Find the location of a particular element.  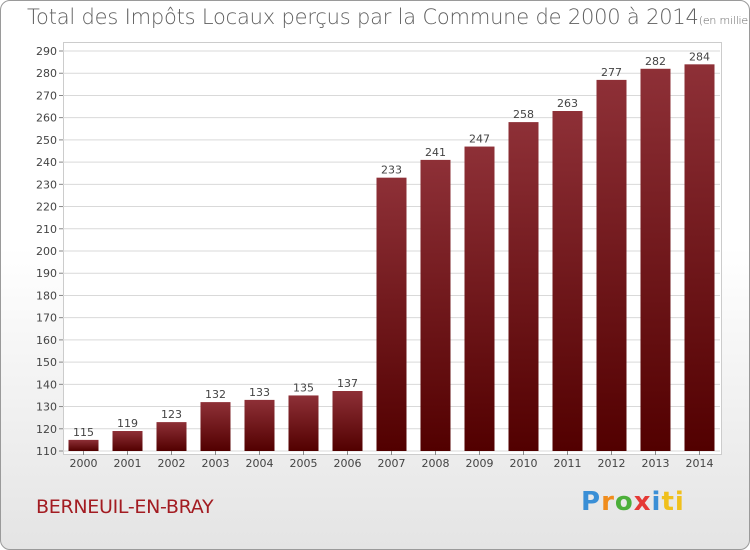

bar-2000 is located at coordinates (83, 445).